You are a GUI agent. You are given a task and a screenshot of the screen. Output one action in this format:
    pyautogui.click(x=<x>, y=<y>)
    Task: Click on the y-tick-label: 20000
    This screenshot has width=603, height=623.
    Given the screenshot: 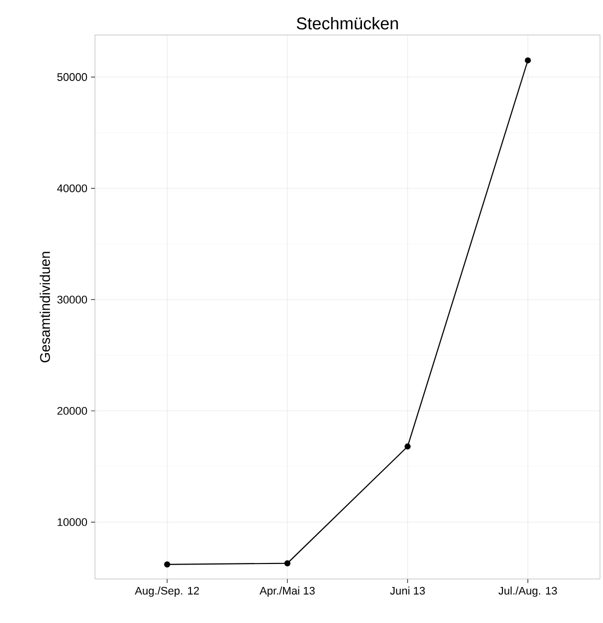 What is the action you would take?
    pyautogui.click(x=72, y=410)
    